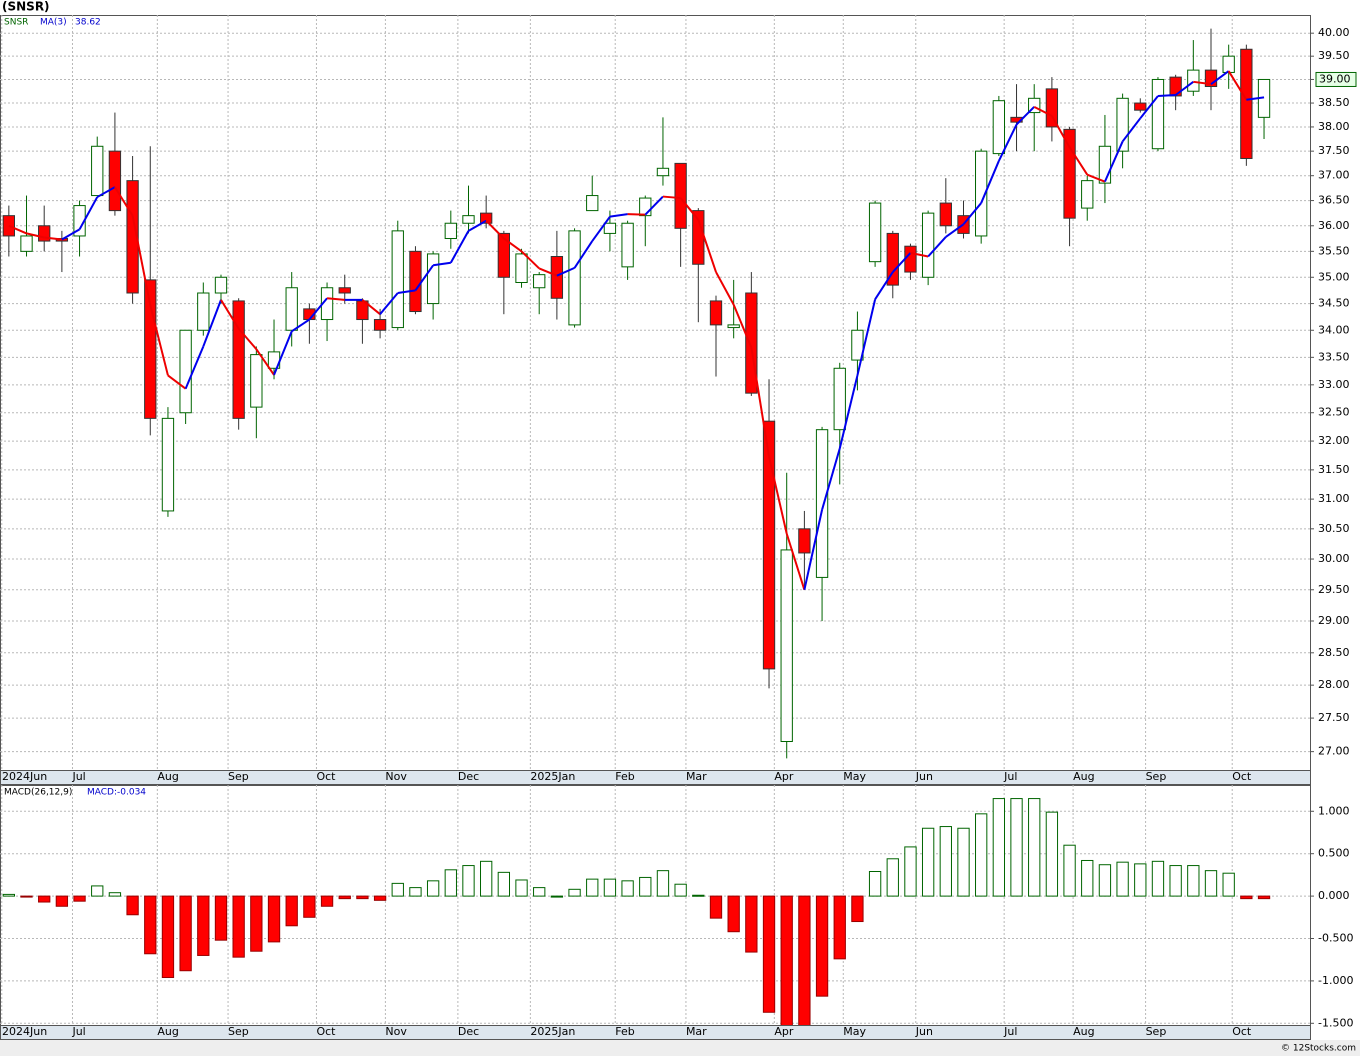  Describe the element at coordinates (655, 1032) in the screenshot. I see `macd-date-strip` at that location.